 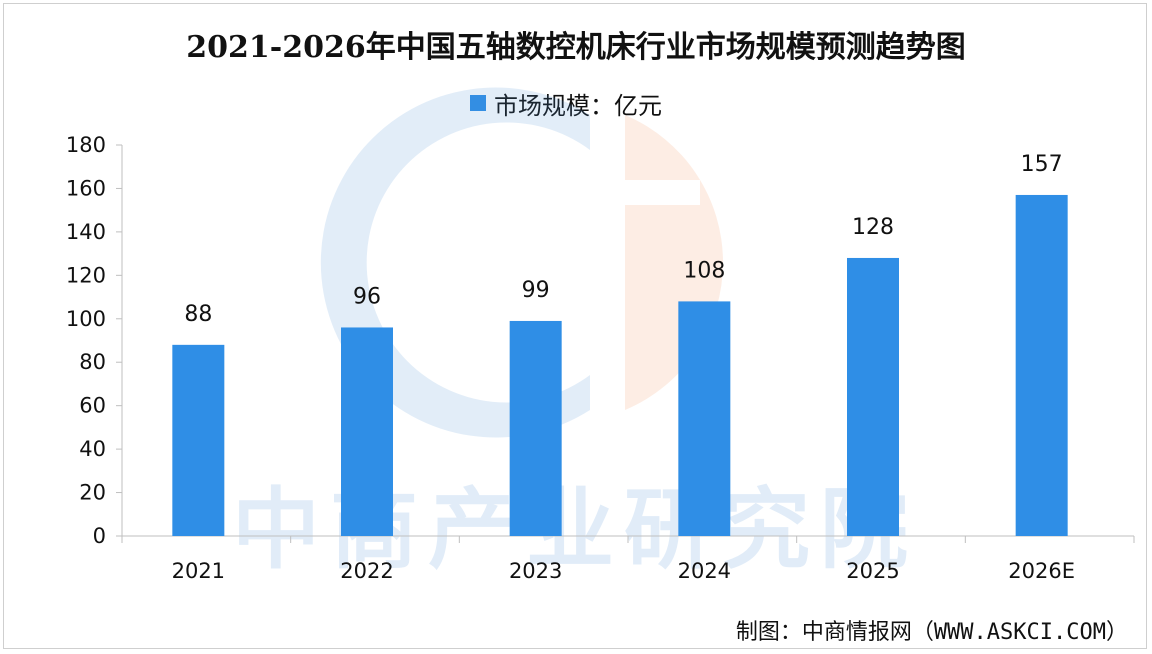 What do you see at coordinates (536, 290) in the screenshot?
I see `data-label: 99` at bounding box center [536, 290].